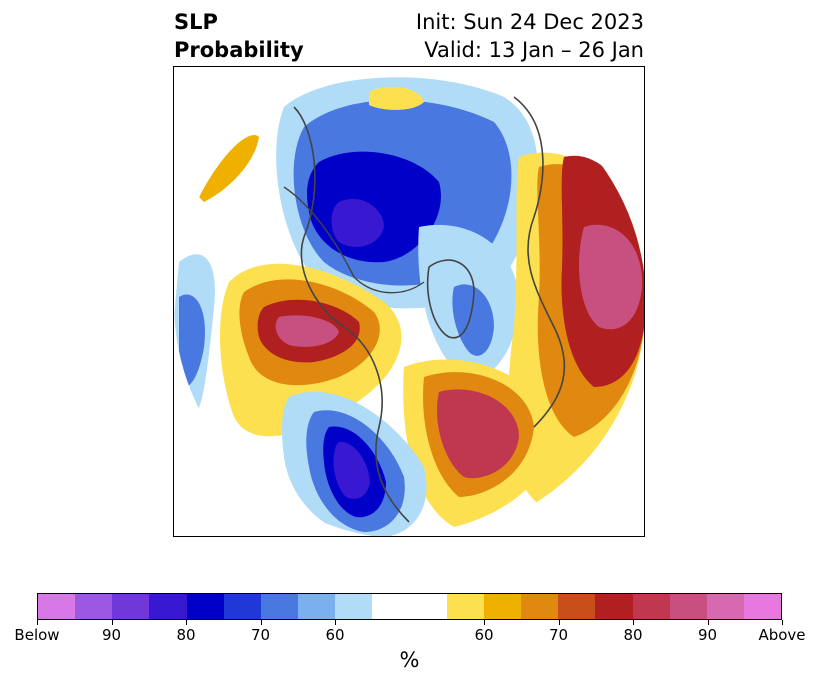 This screenshot has height=686, width=819. I want to click on pacific-yellow-patch, so click(229, 168).